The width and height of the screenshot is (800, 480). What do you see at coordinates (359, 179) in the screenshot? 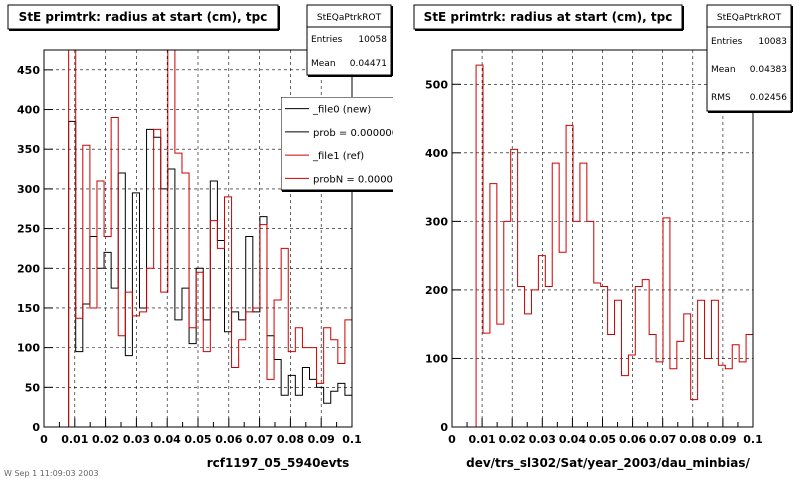
I see `legend-label: probN = 0.000000` at bounding box center [359, 179].